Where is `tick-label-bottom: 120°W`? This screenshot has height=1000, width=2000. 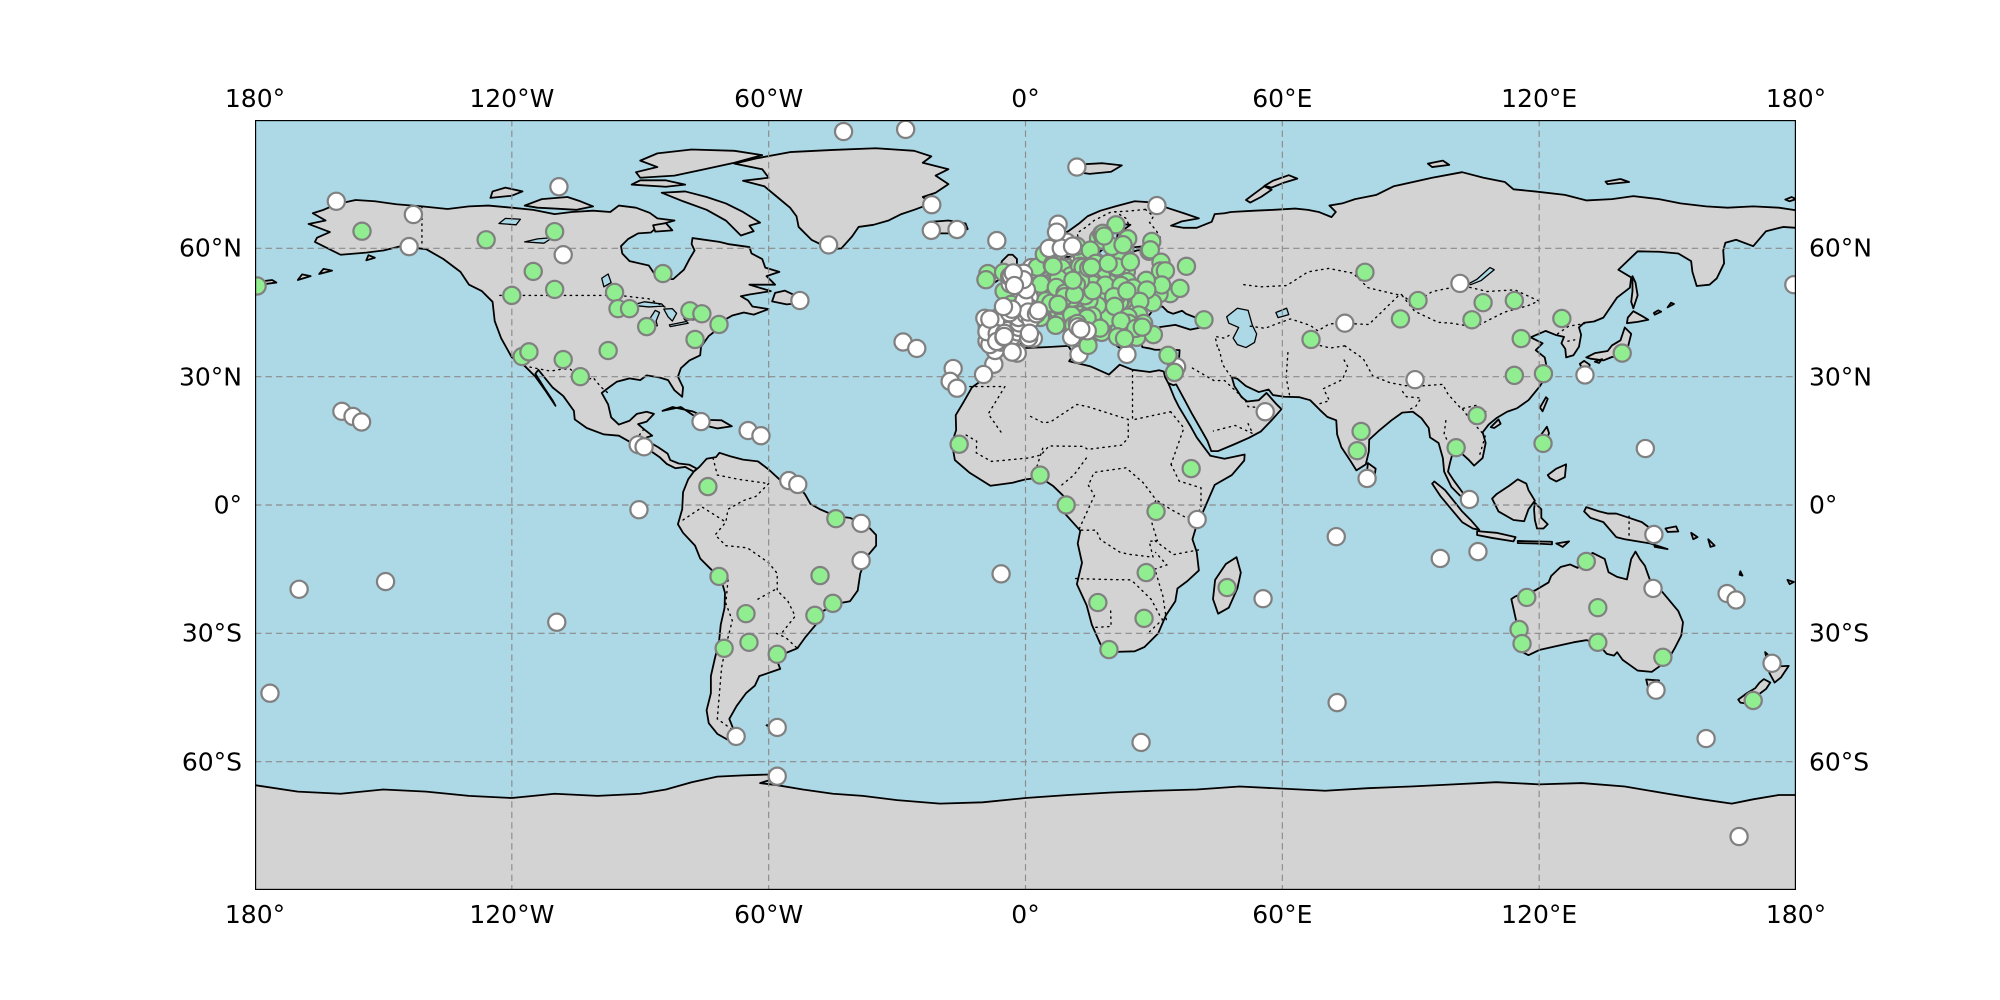 tick-label-bottom: 120°W is located at coordinates (512, 914).